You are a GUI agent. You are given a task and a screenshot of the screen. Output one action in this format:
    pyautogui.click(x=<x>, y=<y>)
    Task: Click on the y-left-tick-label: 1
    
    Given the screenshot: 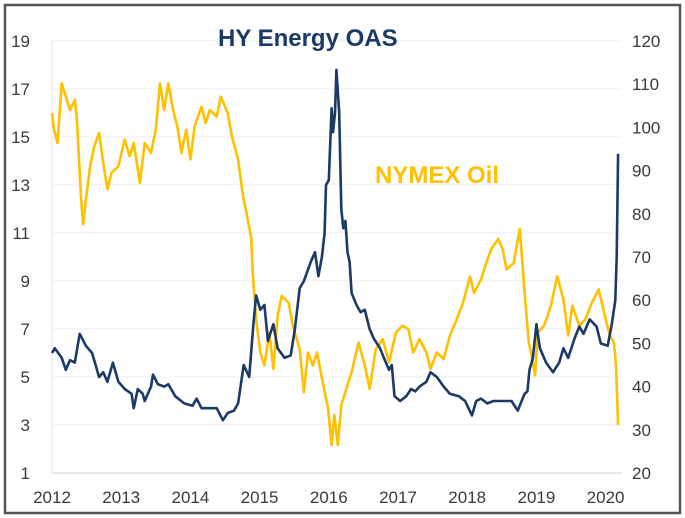 What is the action you would take?
    pyautogui.click(x=25, y=473)
    